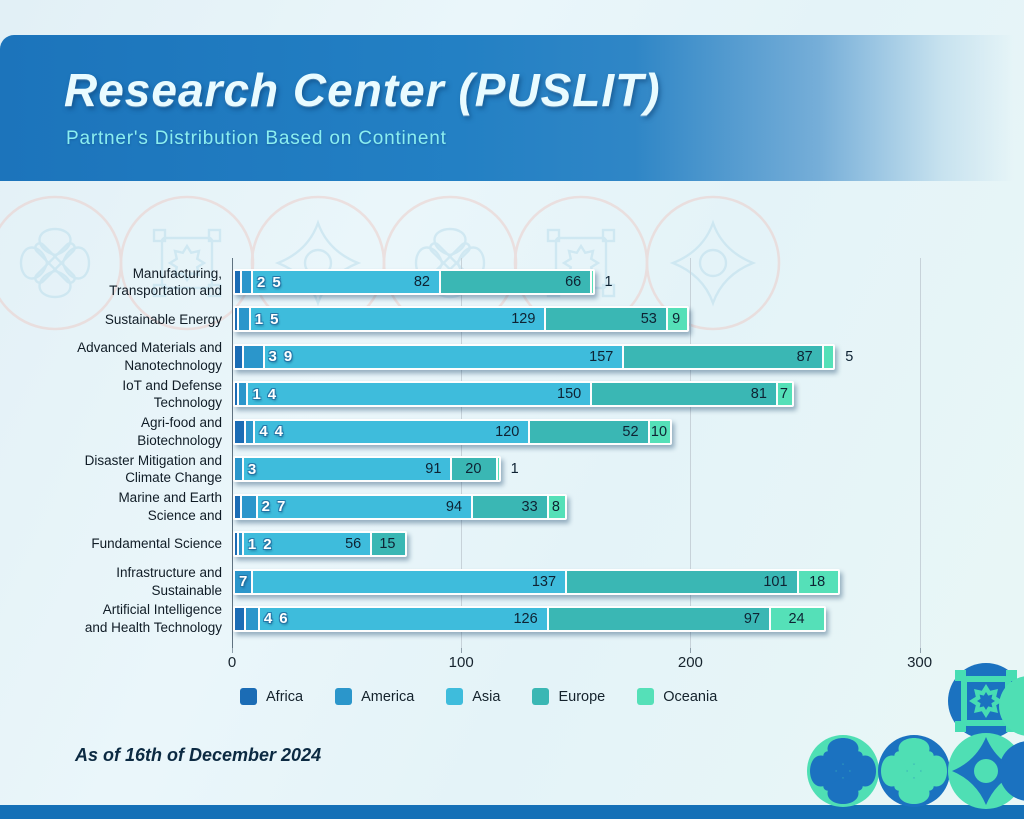  I want to click on value-label: 8, so click(555, 506).